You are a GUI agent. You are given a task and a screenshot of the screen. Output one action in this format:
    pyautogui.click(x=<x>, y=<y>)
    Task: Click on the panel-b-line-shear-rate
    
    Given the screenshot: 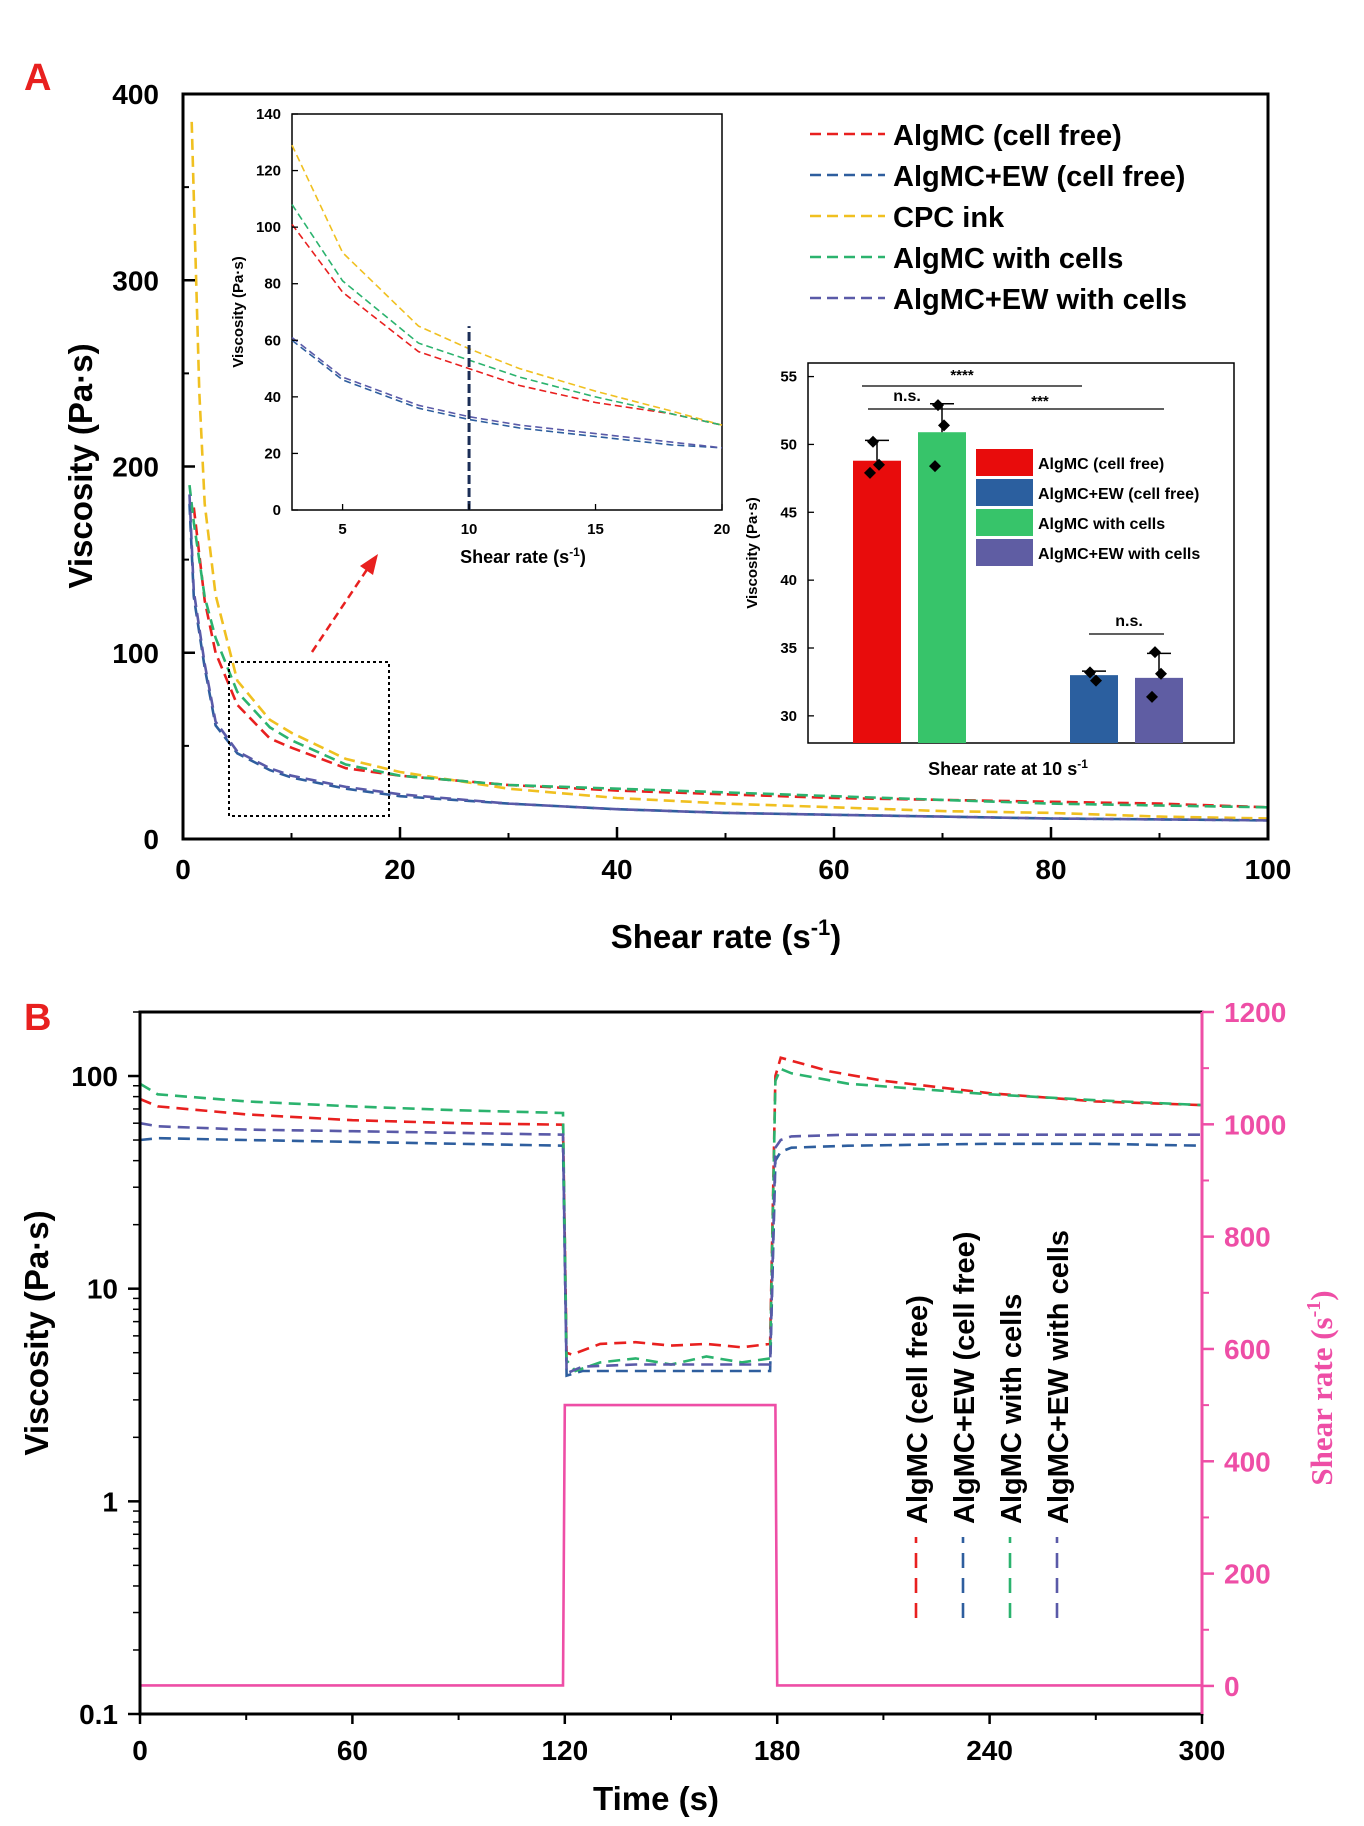 What is the action you would take?
    pyautogui.click(x=671, y=1545)
    